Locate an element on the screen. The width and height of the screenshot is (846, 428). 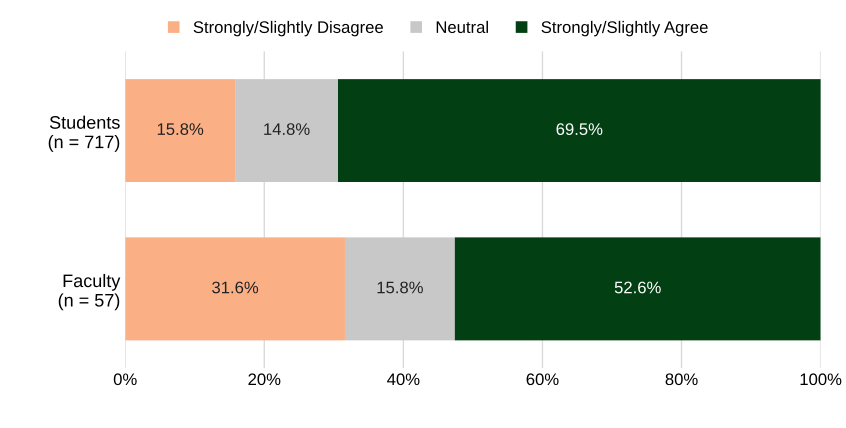
data-label: 14.8% is located at coordinates (287, 129).